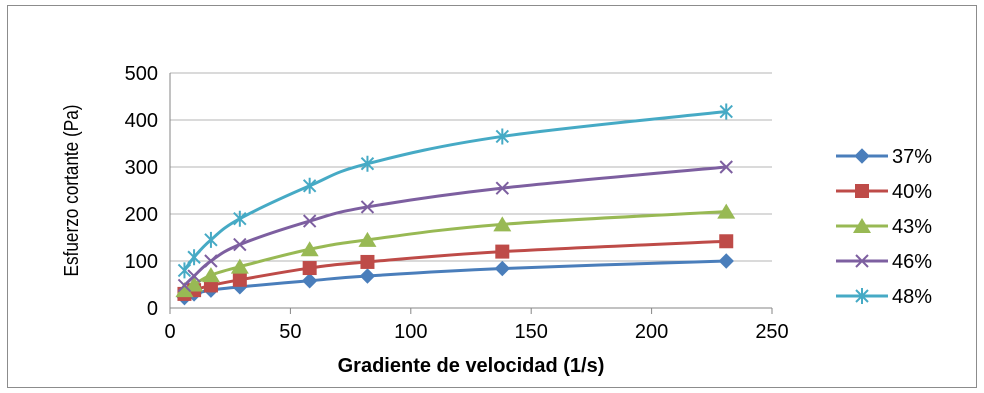  What do you see at coordinates (141, 121) in the screenshot?
I see `y-tick-label: 400` at bounding box center [141, 121].